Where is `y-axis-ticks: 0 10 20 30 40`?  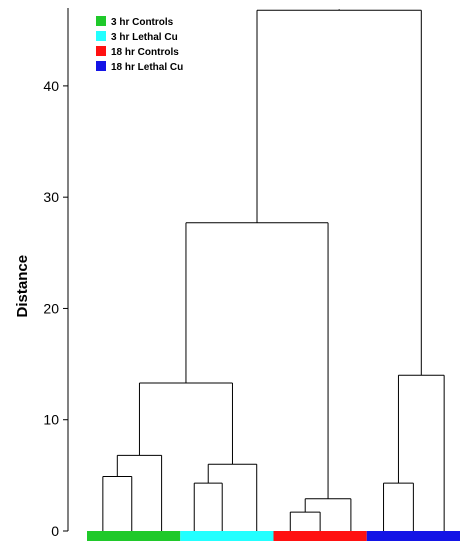 y-axis-ticks: 0 10 20 30 40 is located at coordinates (55, 308).